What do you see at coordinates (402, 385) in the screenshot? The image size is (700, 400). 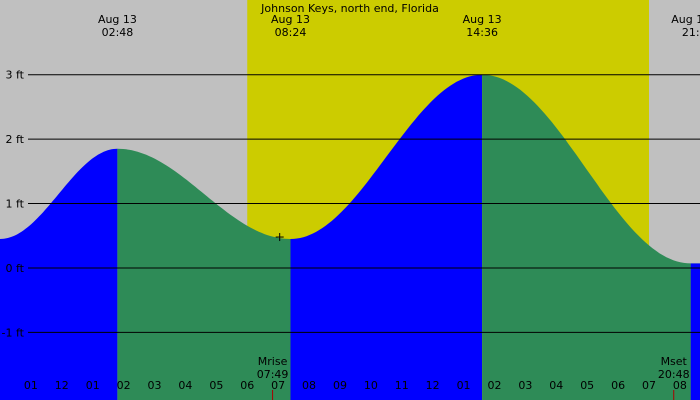 I see `hour-tick-label: 11` at bounding box center [402, 385].